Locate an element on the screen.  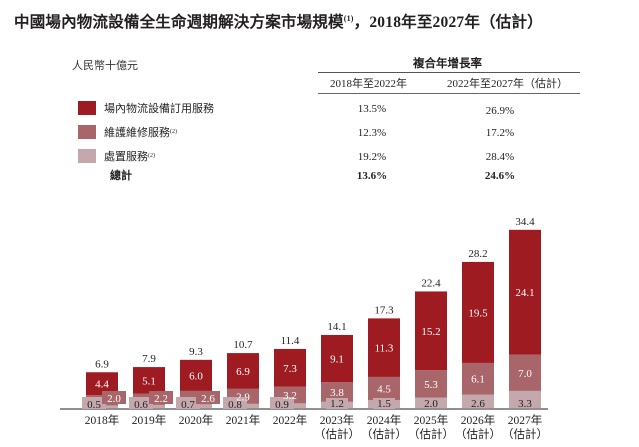
data-label-maintenance: 4.5 is located at coordinates (384, 390).